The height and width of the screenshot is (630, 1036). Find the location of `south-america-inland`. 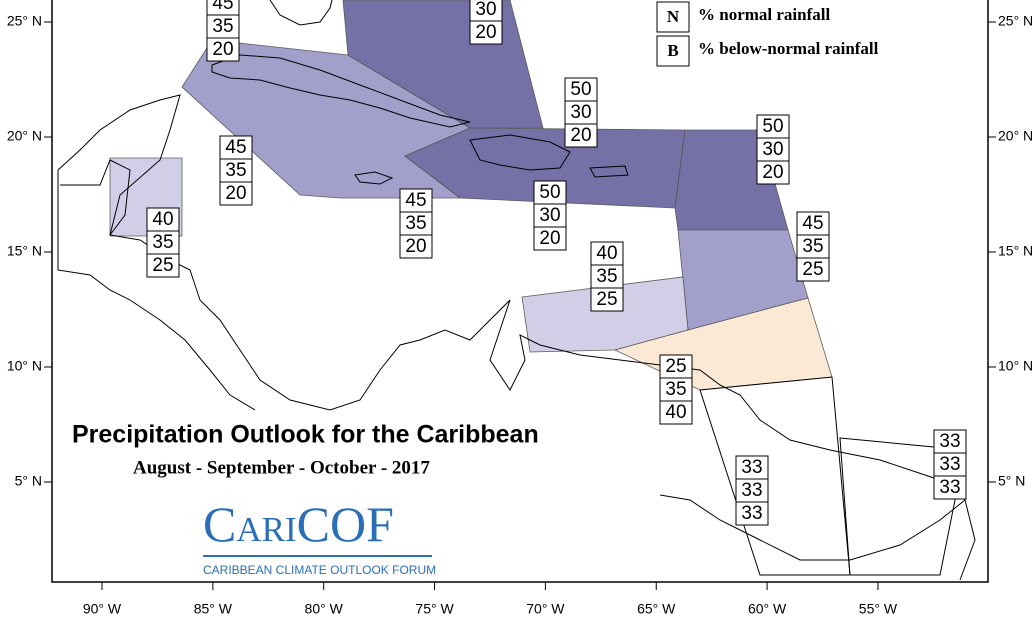

south-america-inland is located at coordinates (812, 527).